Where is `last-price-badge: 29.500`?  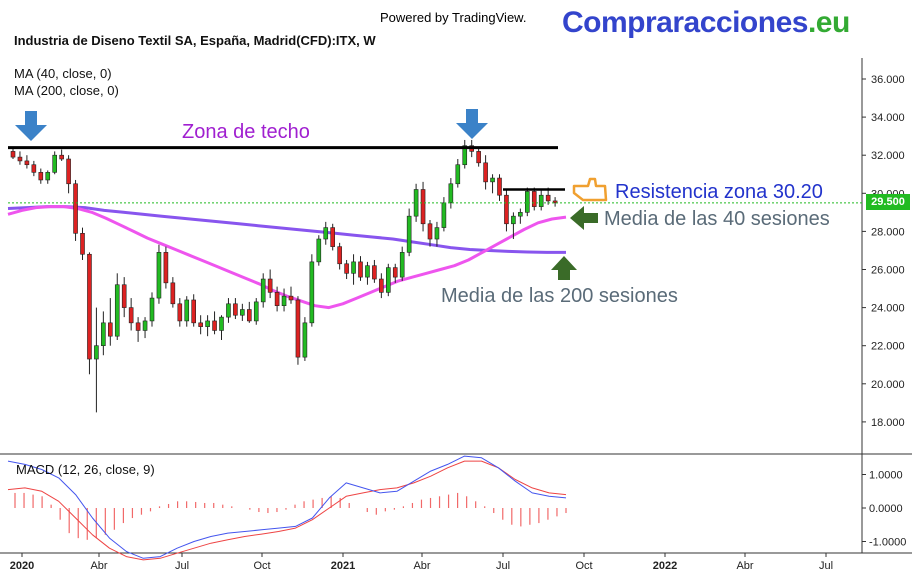 last-price-badge: 29.500 is located at coordinates (888, 202).